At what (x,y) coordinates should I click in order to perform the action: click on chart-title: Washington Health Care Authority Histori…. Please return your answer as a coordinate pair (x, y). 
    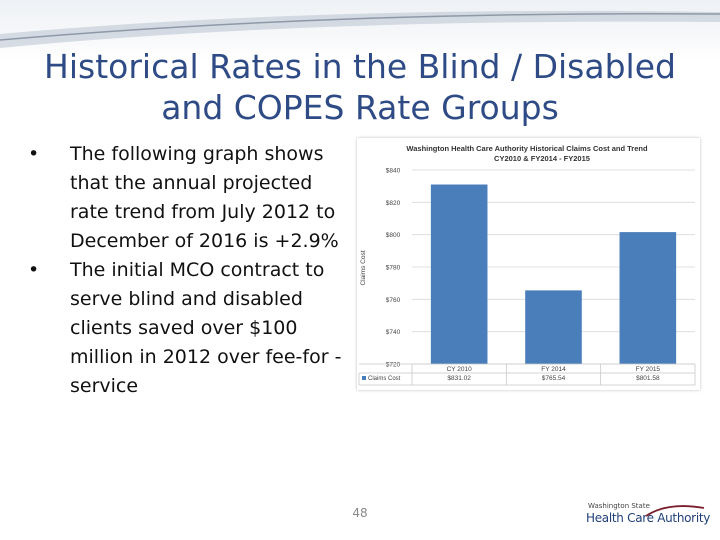
    Looking at the image, I should click on (527, 148).